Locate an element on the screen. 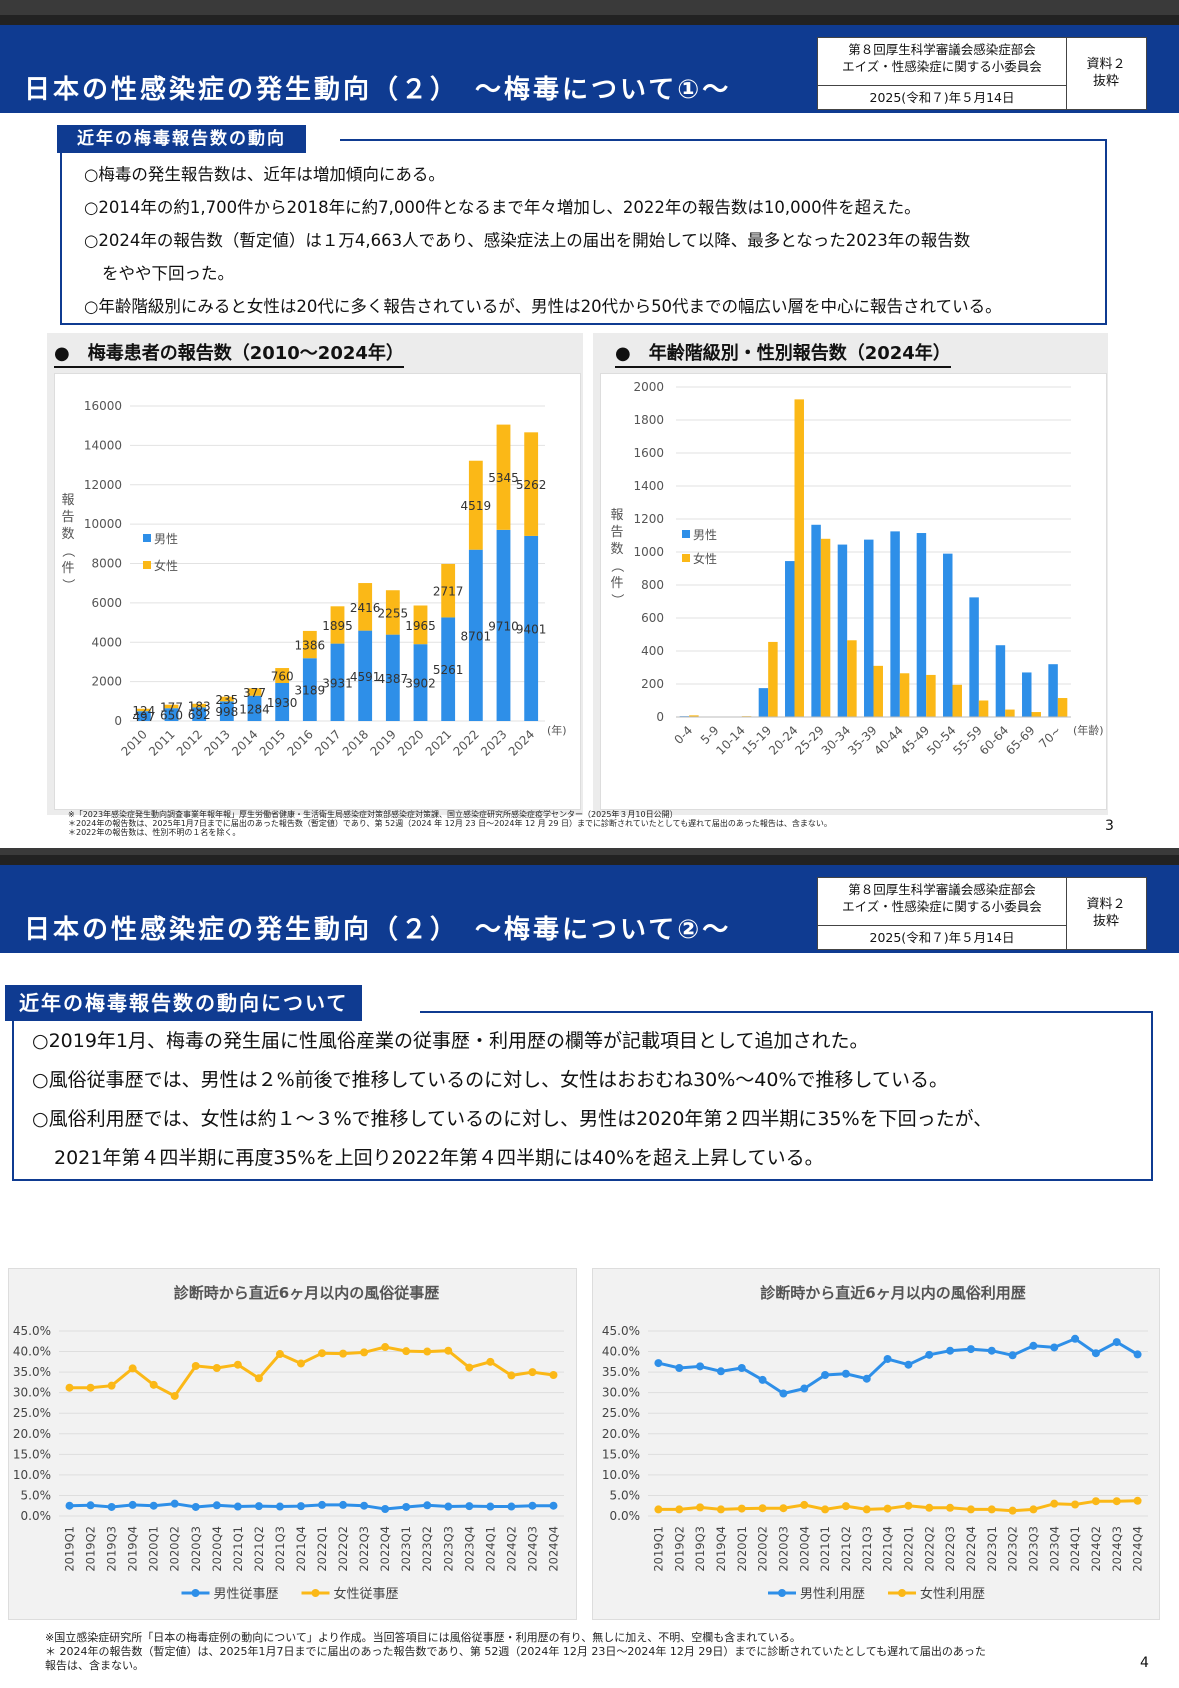 The width and height of the screenshot is (1179, 1688). y-tick-label: 200 is located at coordinates (652, 684).